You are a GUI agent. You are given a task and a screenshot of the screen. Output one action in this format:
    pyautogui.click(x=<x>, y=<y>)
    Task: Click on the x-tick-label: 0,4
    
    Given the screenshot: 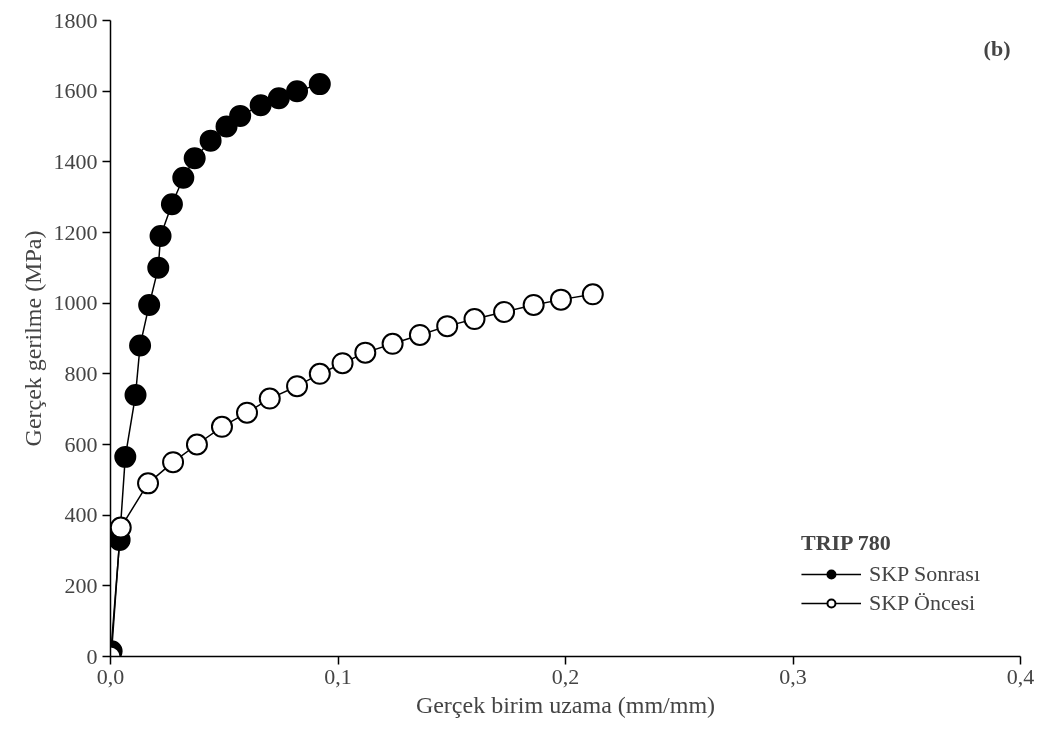 What is the action you would take?
    pyautogui.click(x=1020, y=676)
    